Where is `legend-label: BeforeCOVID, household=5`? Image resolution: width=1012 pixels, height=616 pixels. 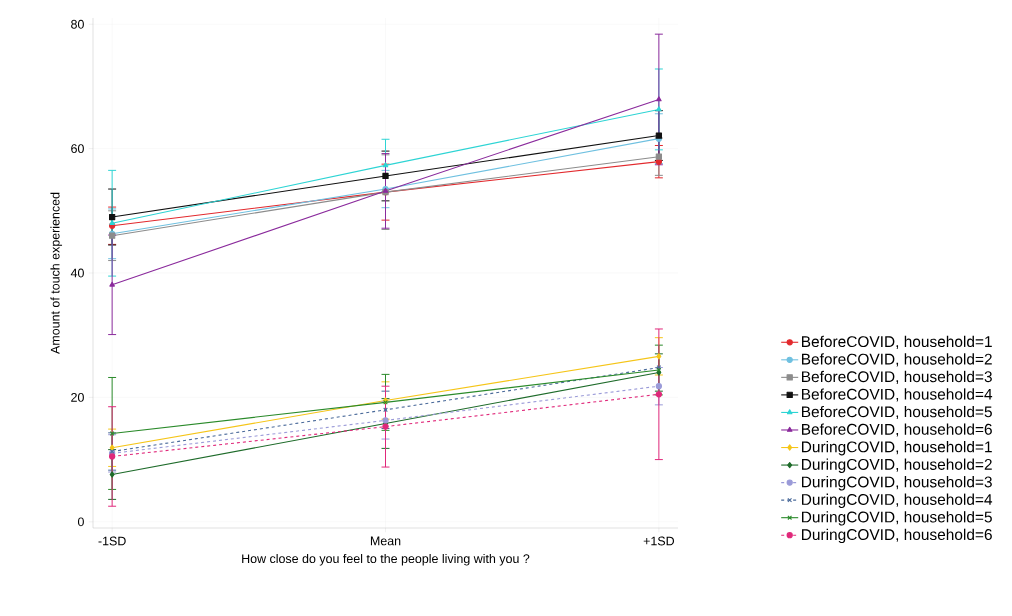 legend-label: BeforeCOVID, household=5 is located at coordinates (897, 412).